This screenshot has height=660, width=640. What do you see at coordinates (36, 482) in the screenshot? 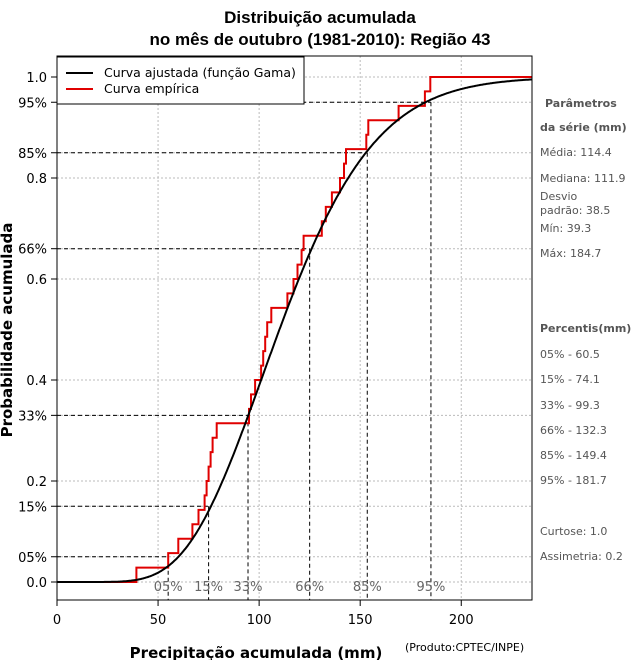
I see `y-tick-label: 0.2` at bounding box center [36, 482].